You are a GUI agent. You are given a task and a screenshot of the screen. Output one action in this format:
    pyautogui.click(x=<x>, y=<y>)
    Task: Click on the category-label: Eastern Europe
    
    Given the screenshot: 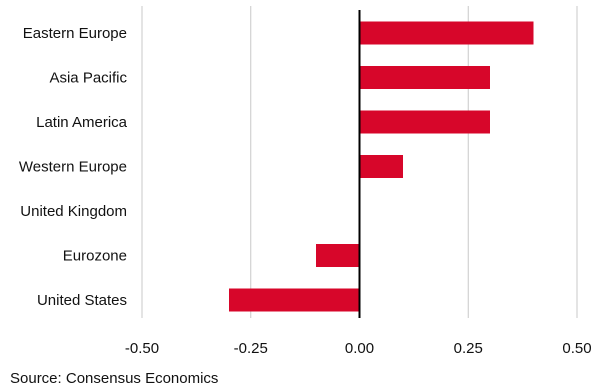 What is the action you would take?
    pyautogui.click(x=75, y=33)
    